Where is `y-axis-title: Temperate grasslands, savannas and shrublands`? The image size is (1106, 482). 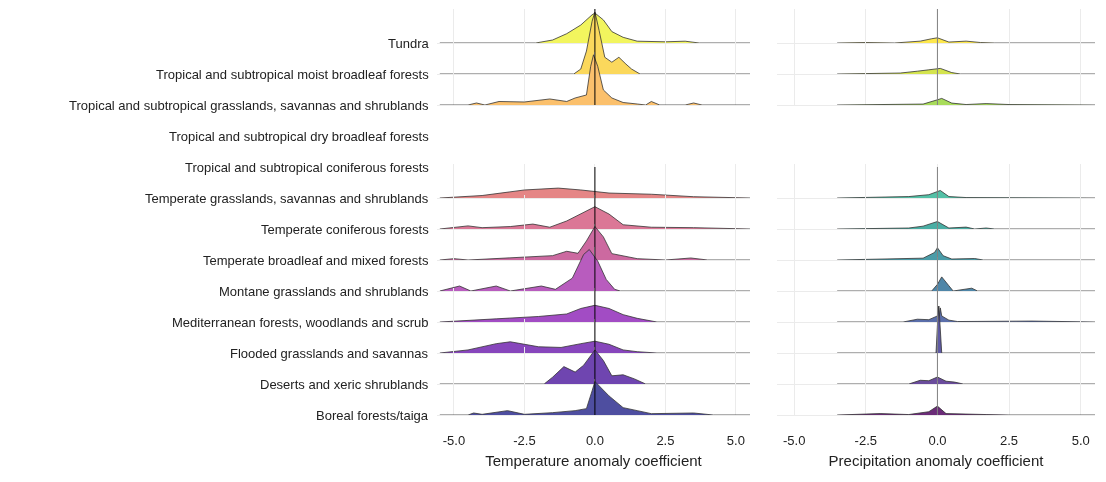 y-axis-title: Temperate grasslands, savannas and shrublands is located at coordinates (287, 198).